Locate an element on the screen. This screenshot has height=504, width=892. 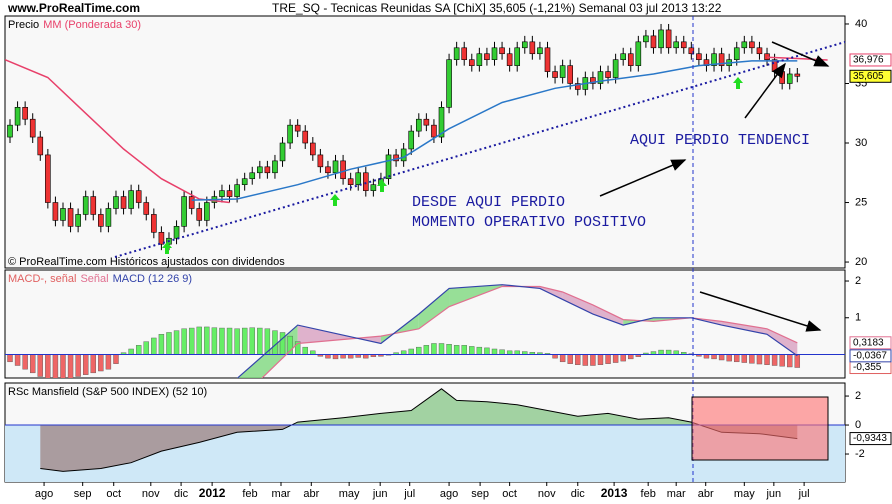
y-tick-label: 25 is located at coordinates (861, 202).